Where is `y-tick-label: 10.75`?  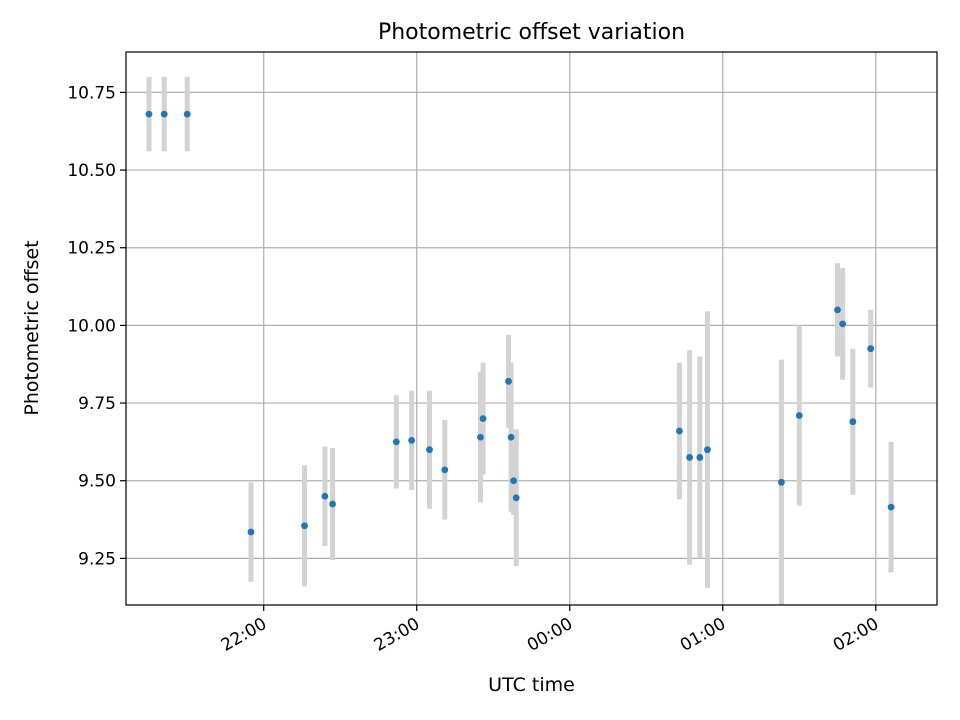 y-tick-label: 10.75 is located at coordinates (91, 93).